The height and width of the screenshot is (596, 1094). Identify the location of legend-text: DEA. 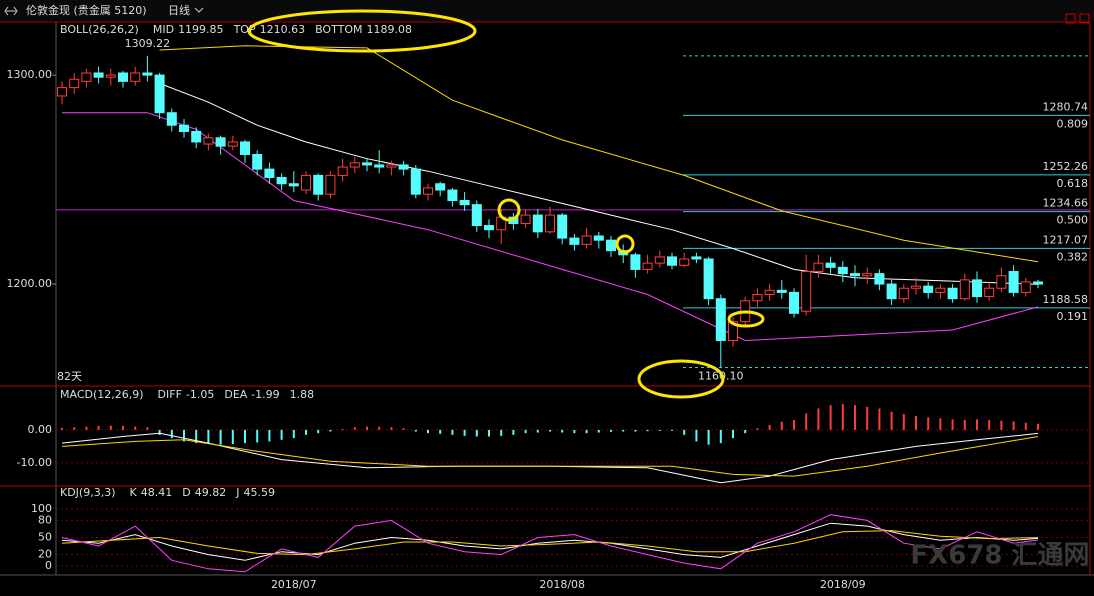
(235, 394).